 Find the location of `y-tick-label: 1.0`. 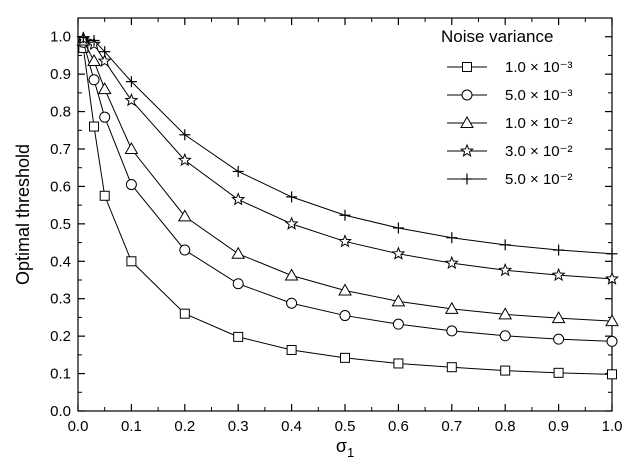

y-tick-label: 1.0 is located at coordinates (60, 37).